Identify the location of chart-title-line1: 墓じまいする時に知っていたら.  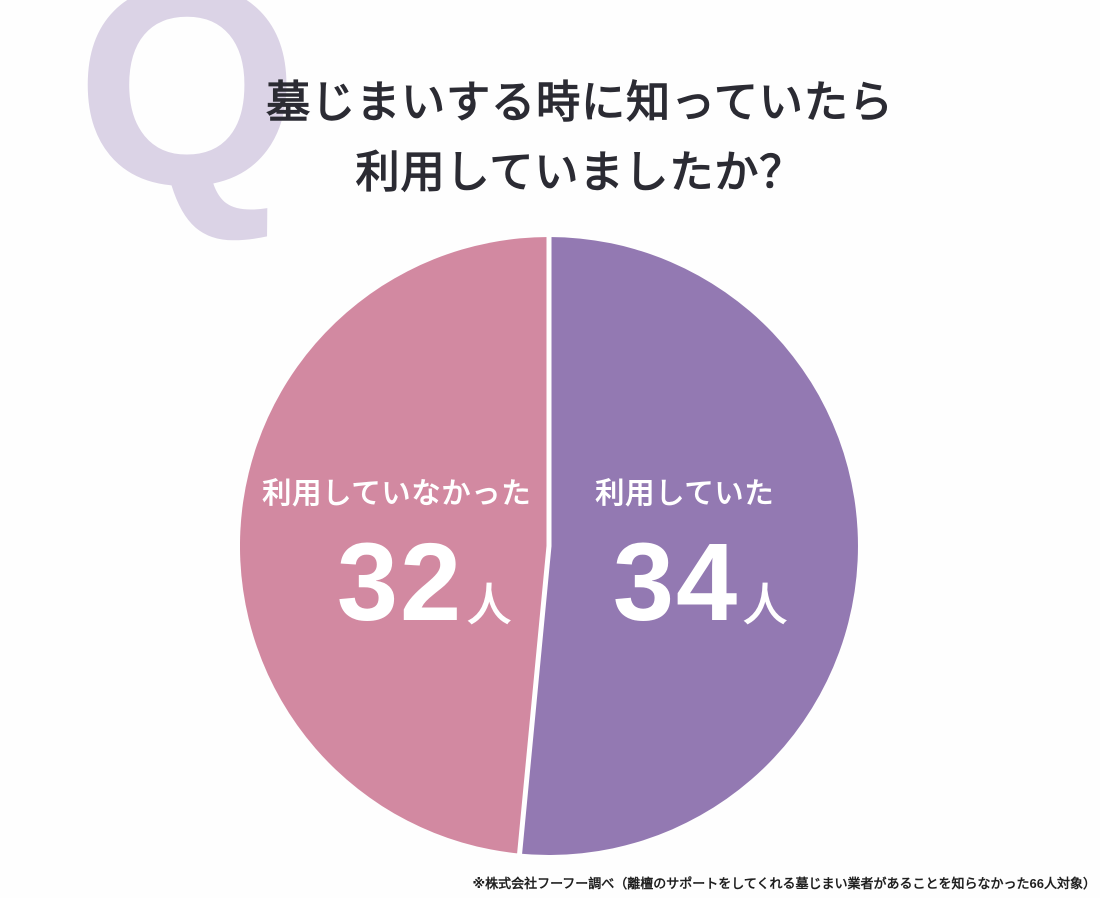
(580, 102).